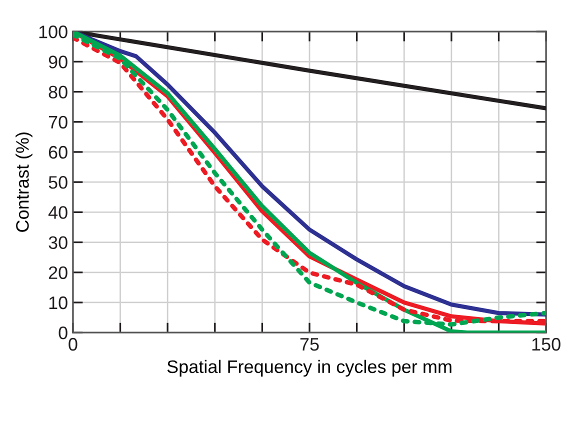 This screenshot has height=421, width=570. I want to click on x-tick-label: 0, so click(73, 344).